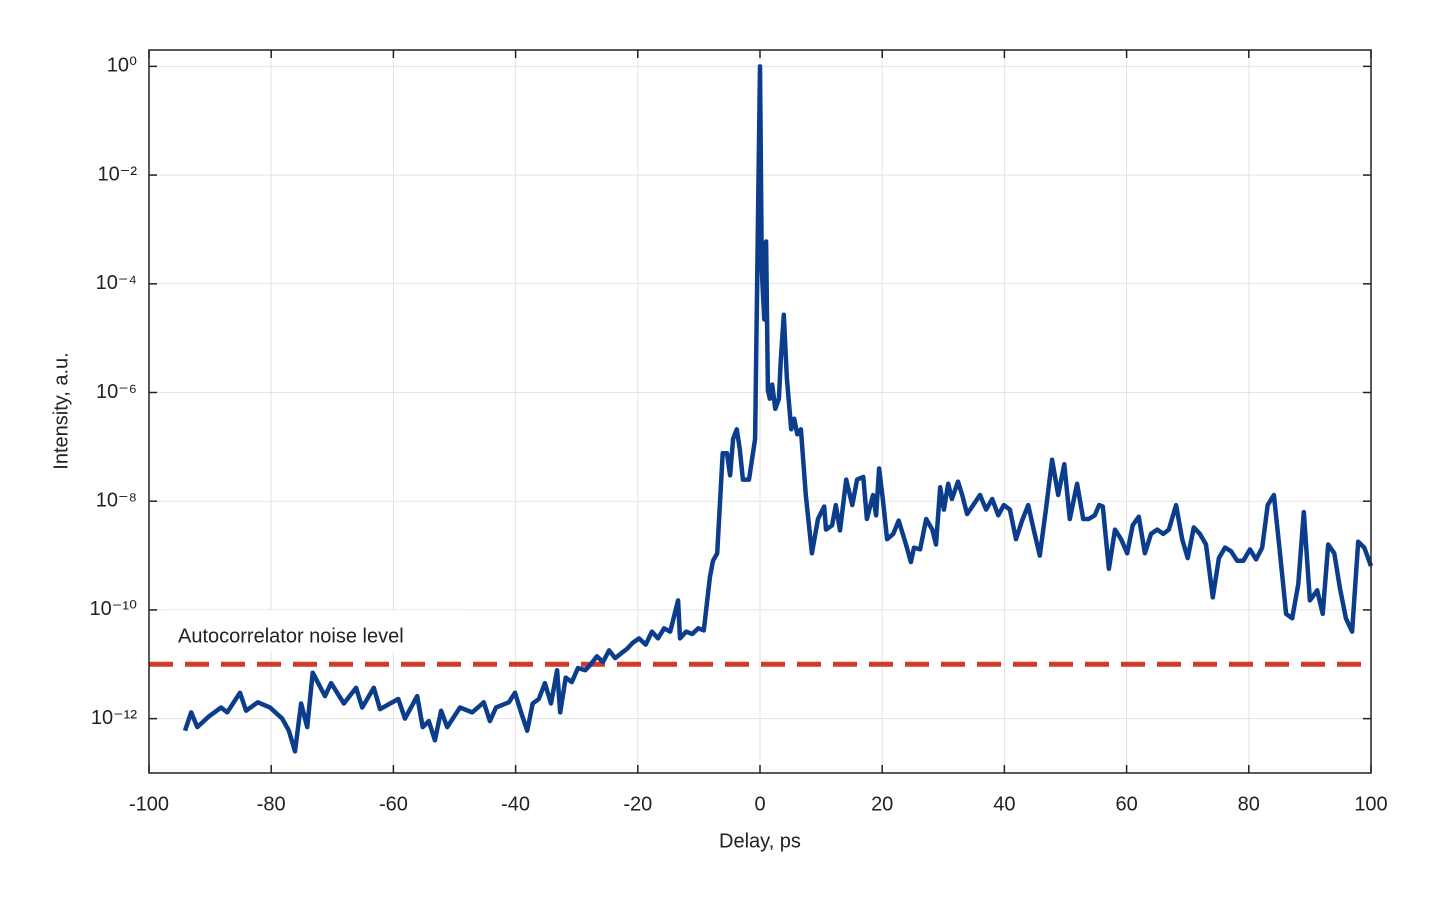 The height and width of the screenshot is (900, 1440). I want to click on x-tick-label: -100, so click(149, 804).